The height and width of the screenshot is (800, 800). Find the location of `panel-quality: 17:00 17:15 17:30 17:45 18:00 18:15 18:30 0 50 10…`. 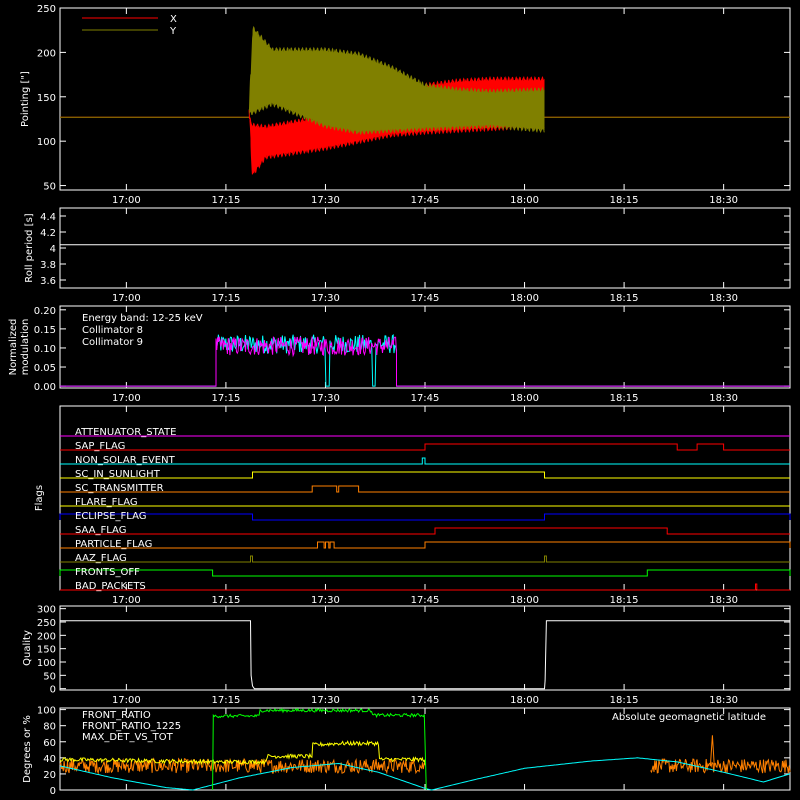

panel-quality: 17:00 17:15 17:30 17:45 18:00 18:15 18:30 0 50 10… is located at coordinates (406, 655).